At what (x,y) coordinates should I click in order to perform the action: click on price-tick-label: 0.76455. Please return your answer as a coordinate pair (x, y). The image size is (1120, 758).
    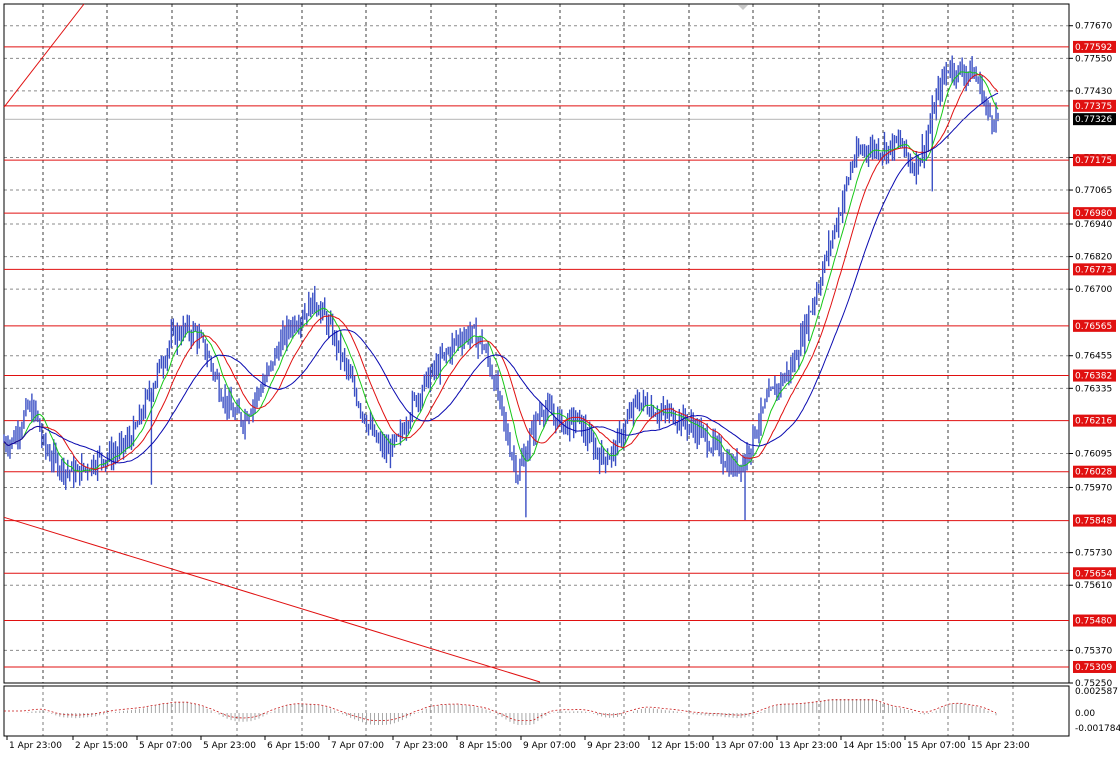
    Looking at the image, I should click on (1093, 357).